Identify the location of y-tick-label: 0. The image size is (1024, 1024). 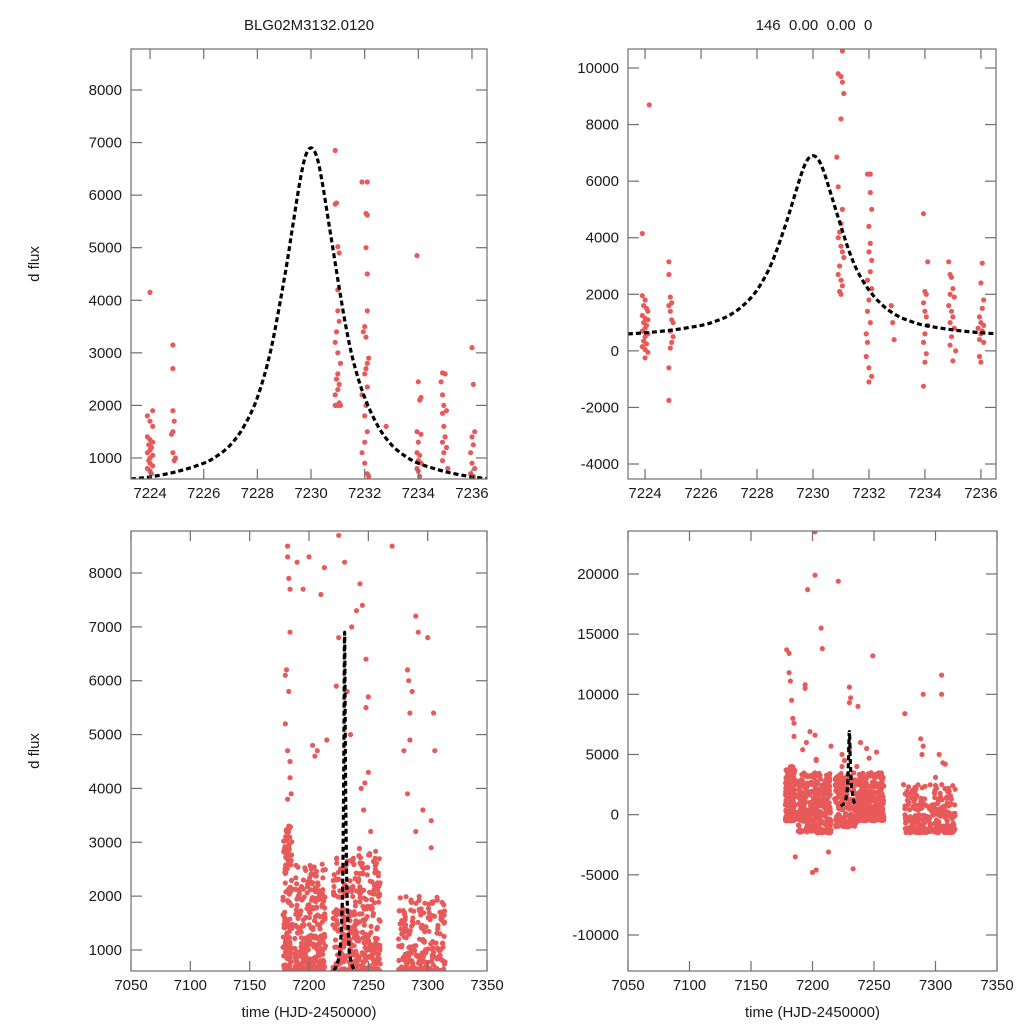
(615, 815).